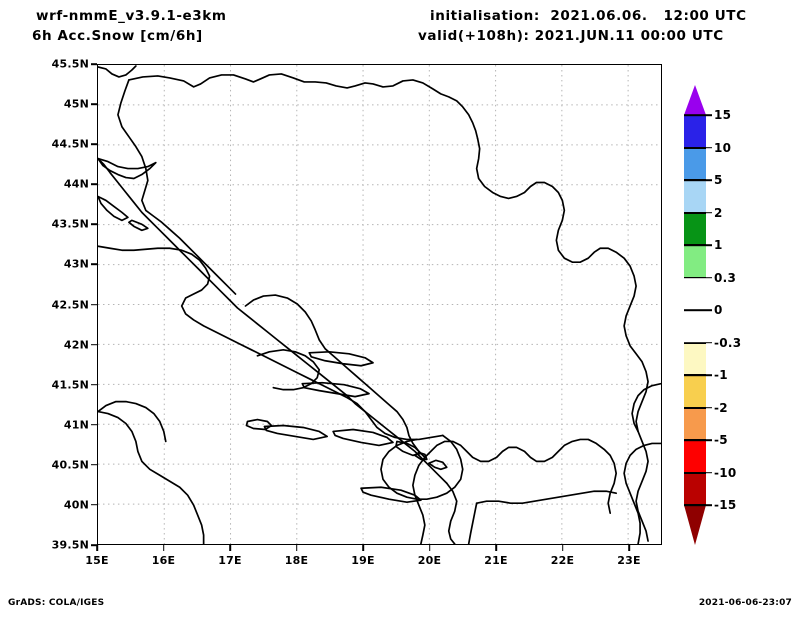 The image size is (800, 618). Describe the element at coordinates (723, 147) in the screenshot. I see `cb-label-10: 10` at that location.